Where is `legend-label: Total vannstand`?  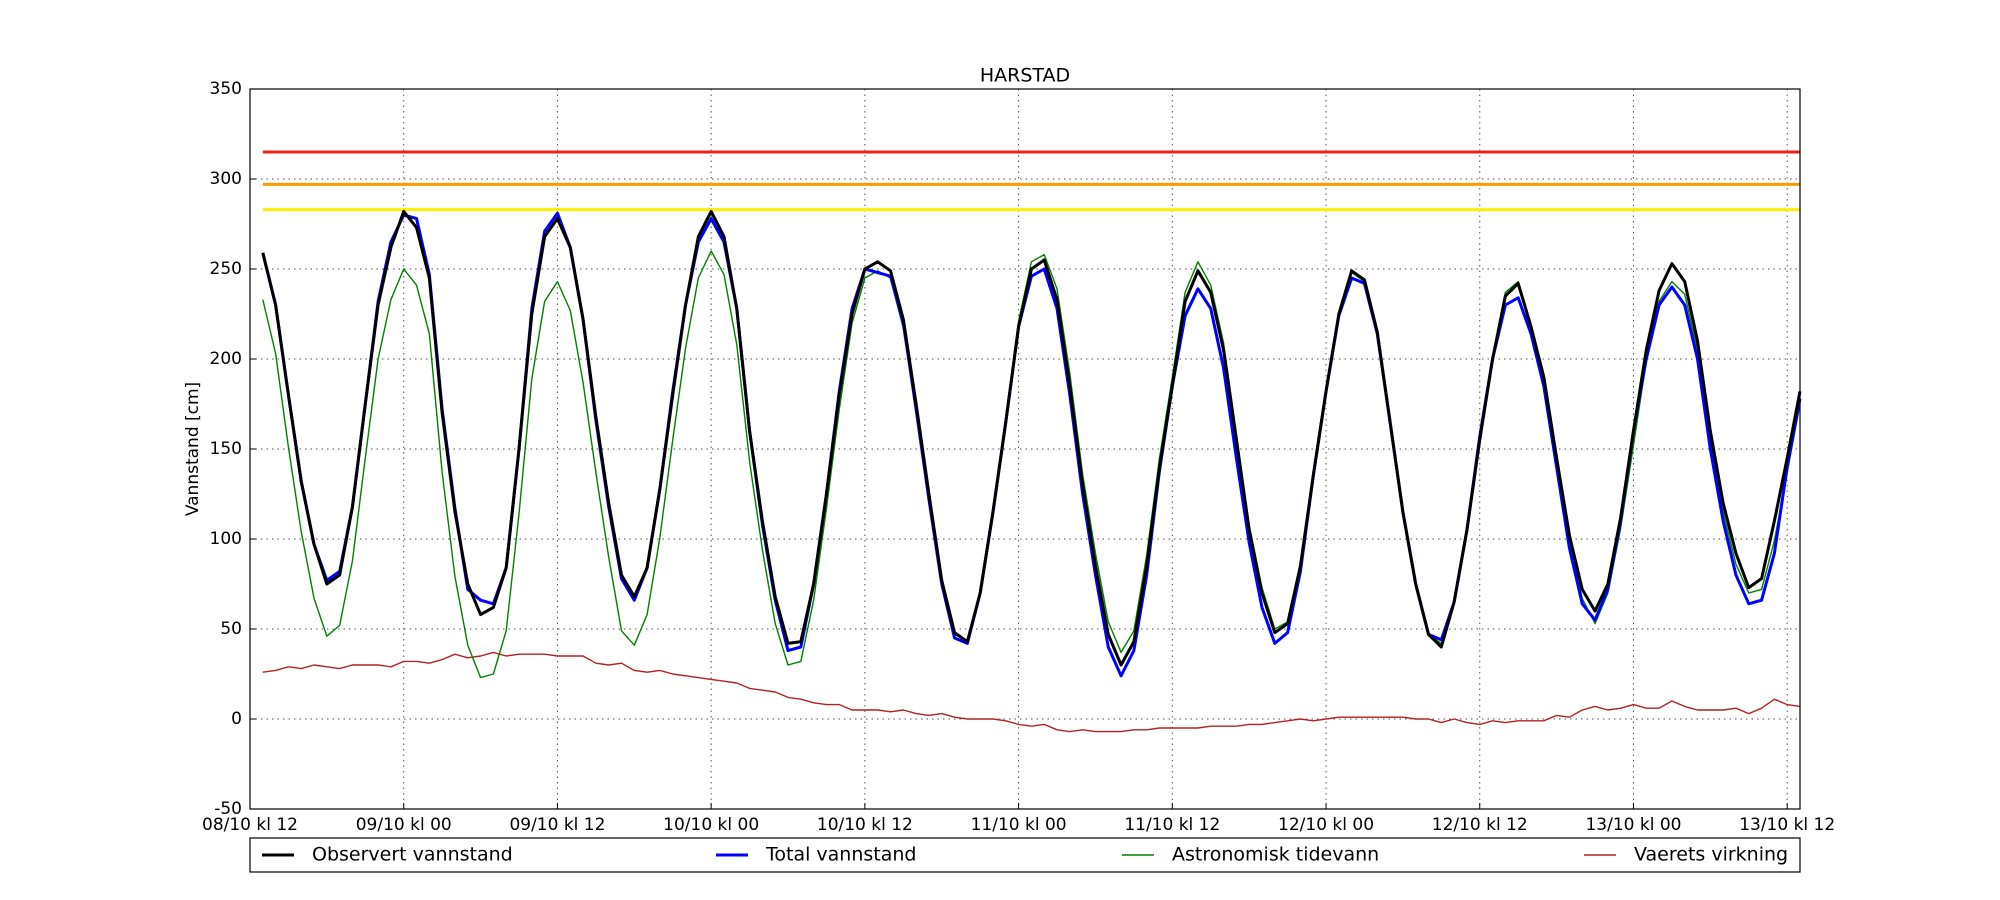
legend-label: Total vannstand is located at coordinates (840, 855).